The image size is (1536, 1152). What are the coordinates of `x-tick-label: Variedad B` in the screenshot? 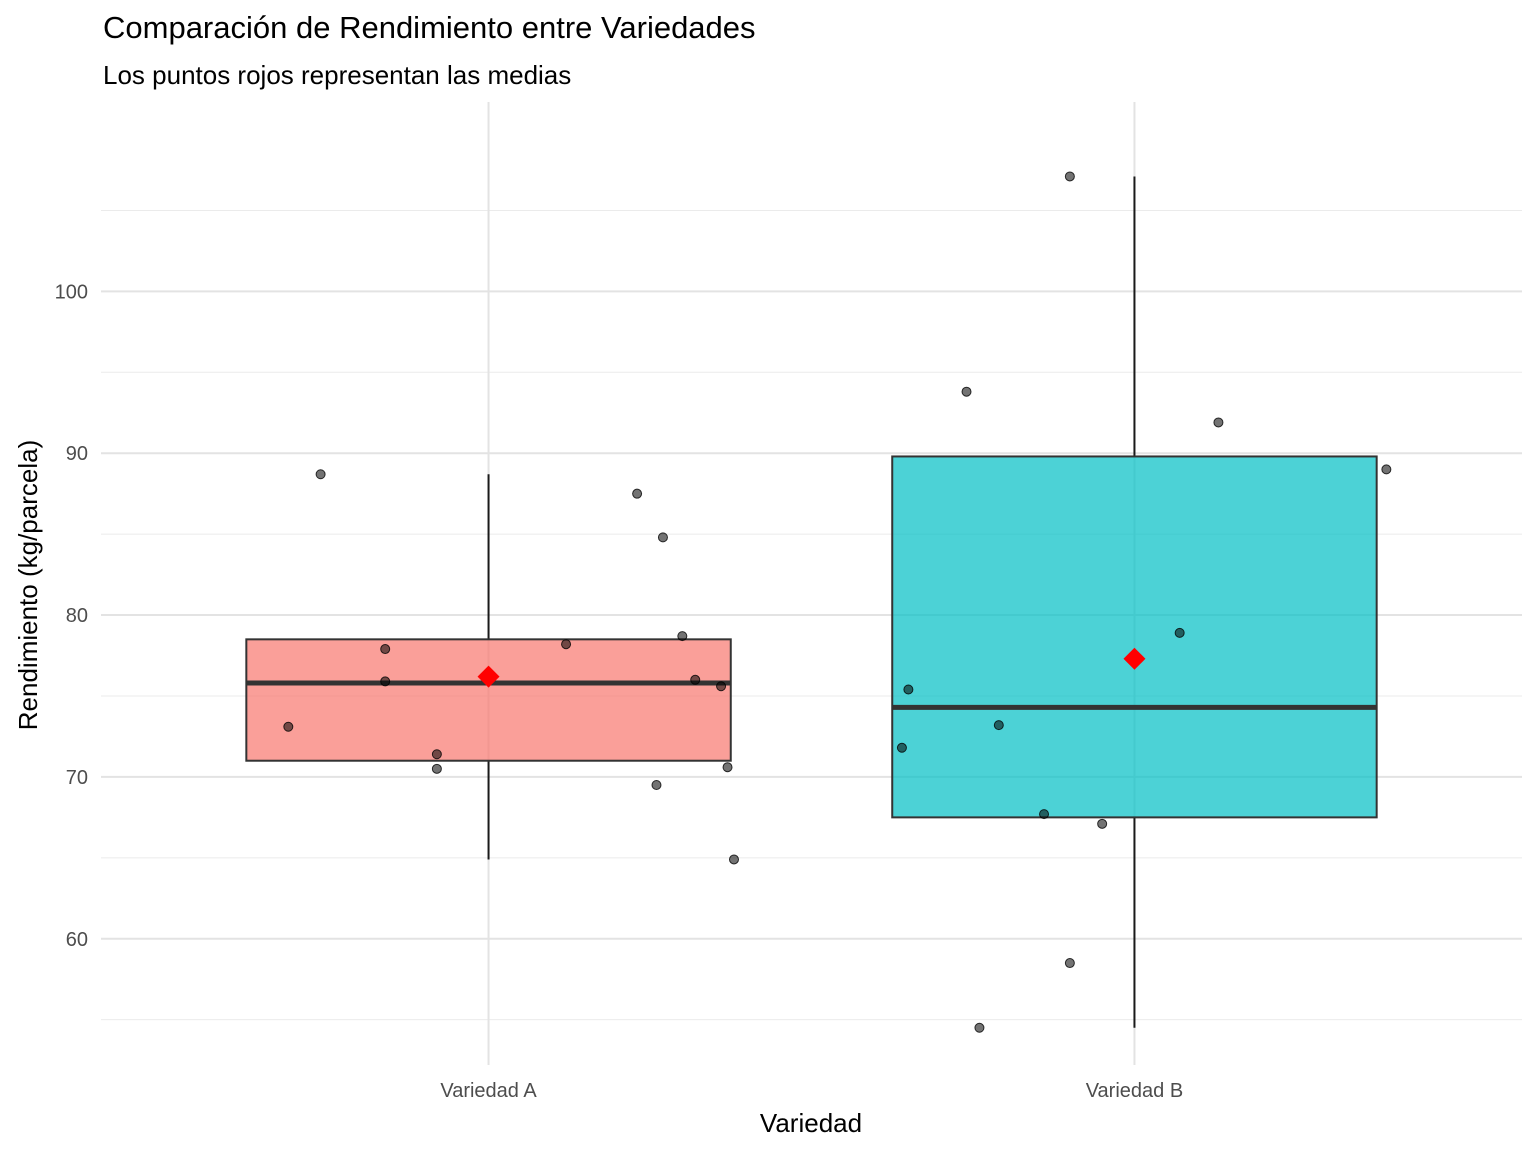 It's located at (1134, 1091).